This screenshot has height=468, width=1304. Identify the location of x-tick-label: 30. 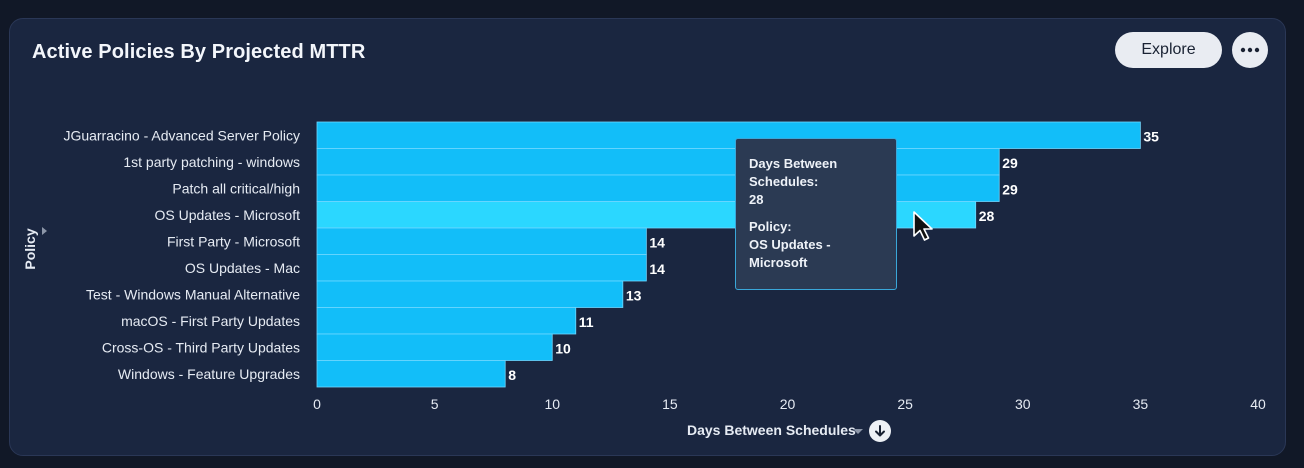
(1023, 404).